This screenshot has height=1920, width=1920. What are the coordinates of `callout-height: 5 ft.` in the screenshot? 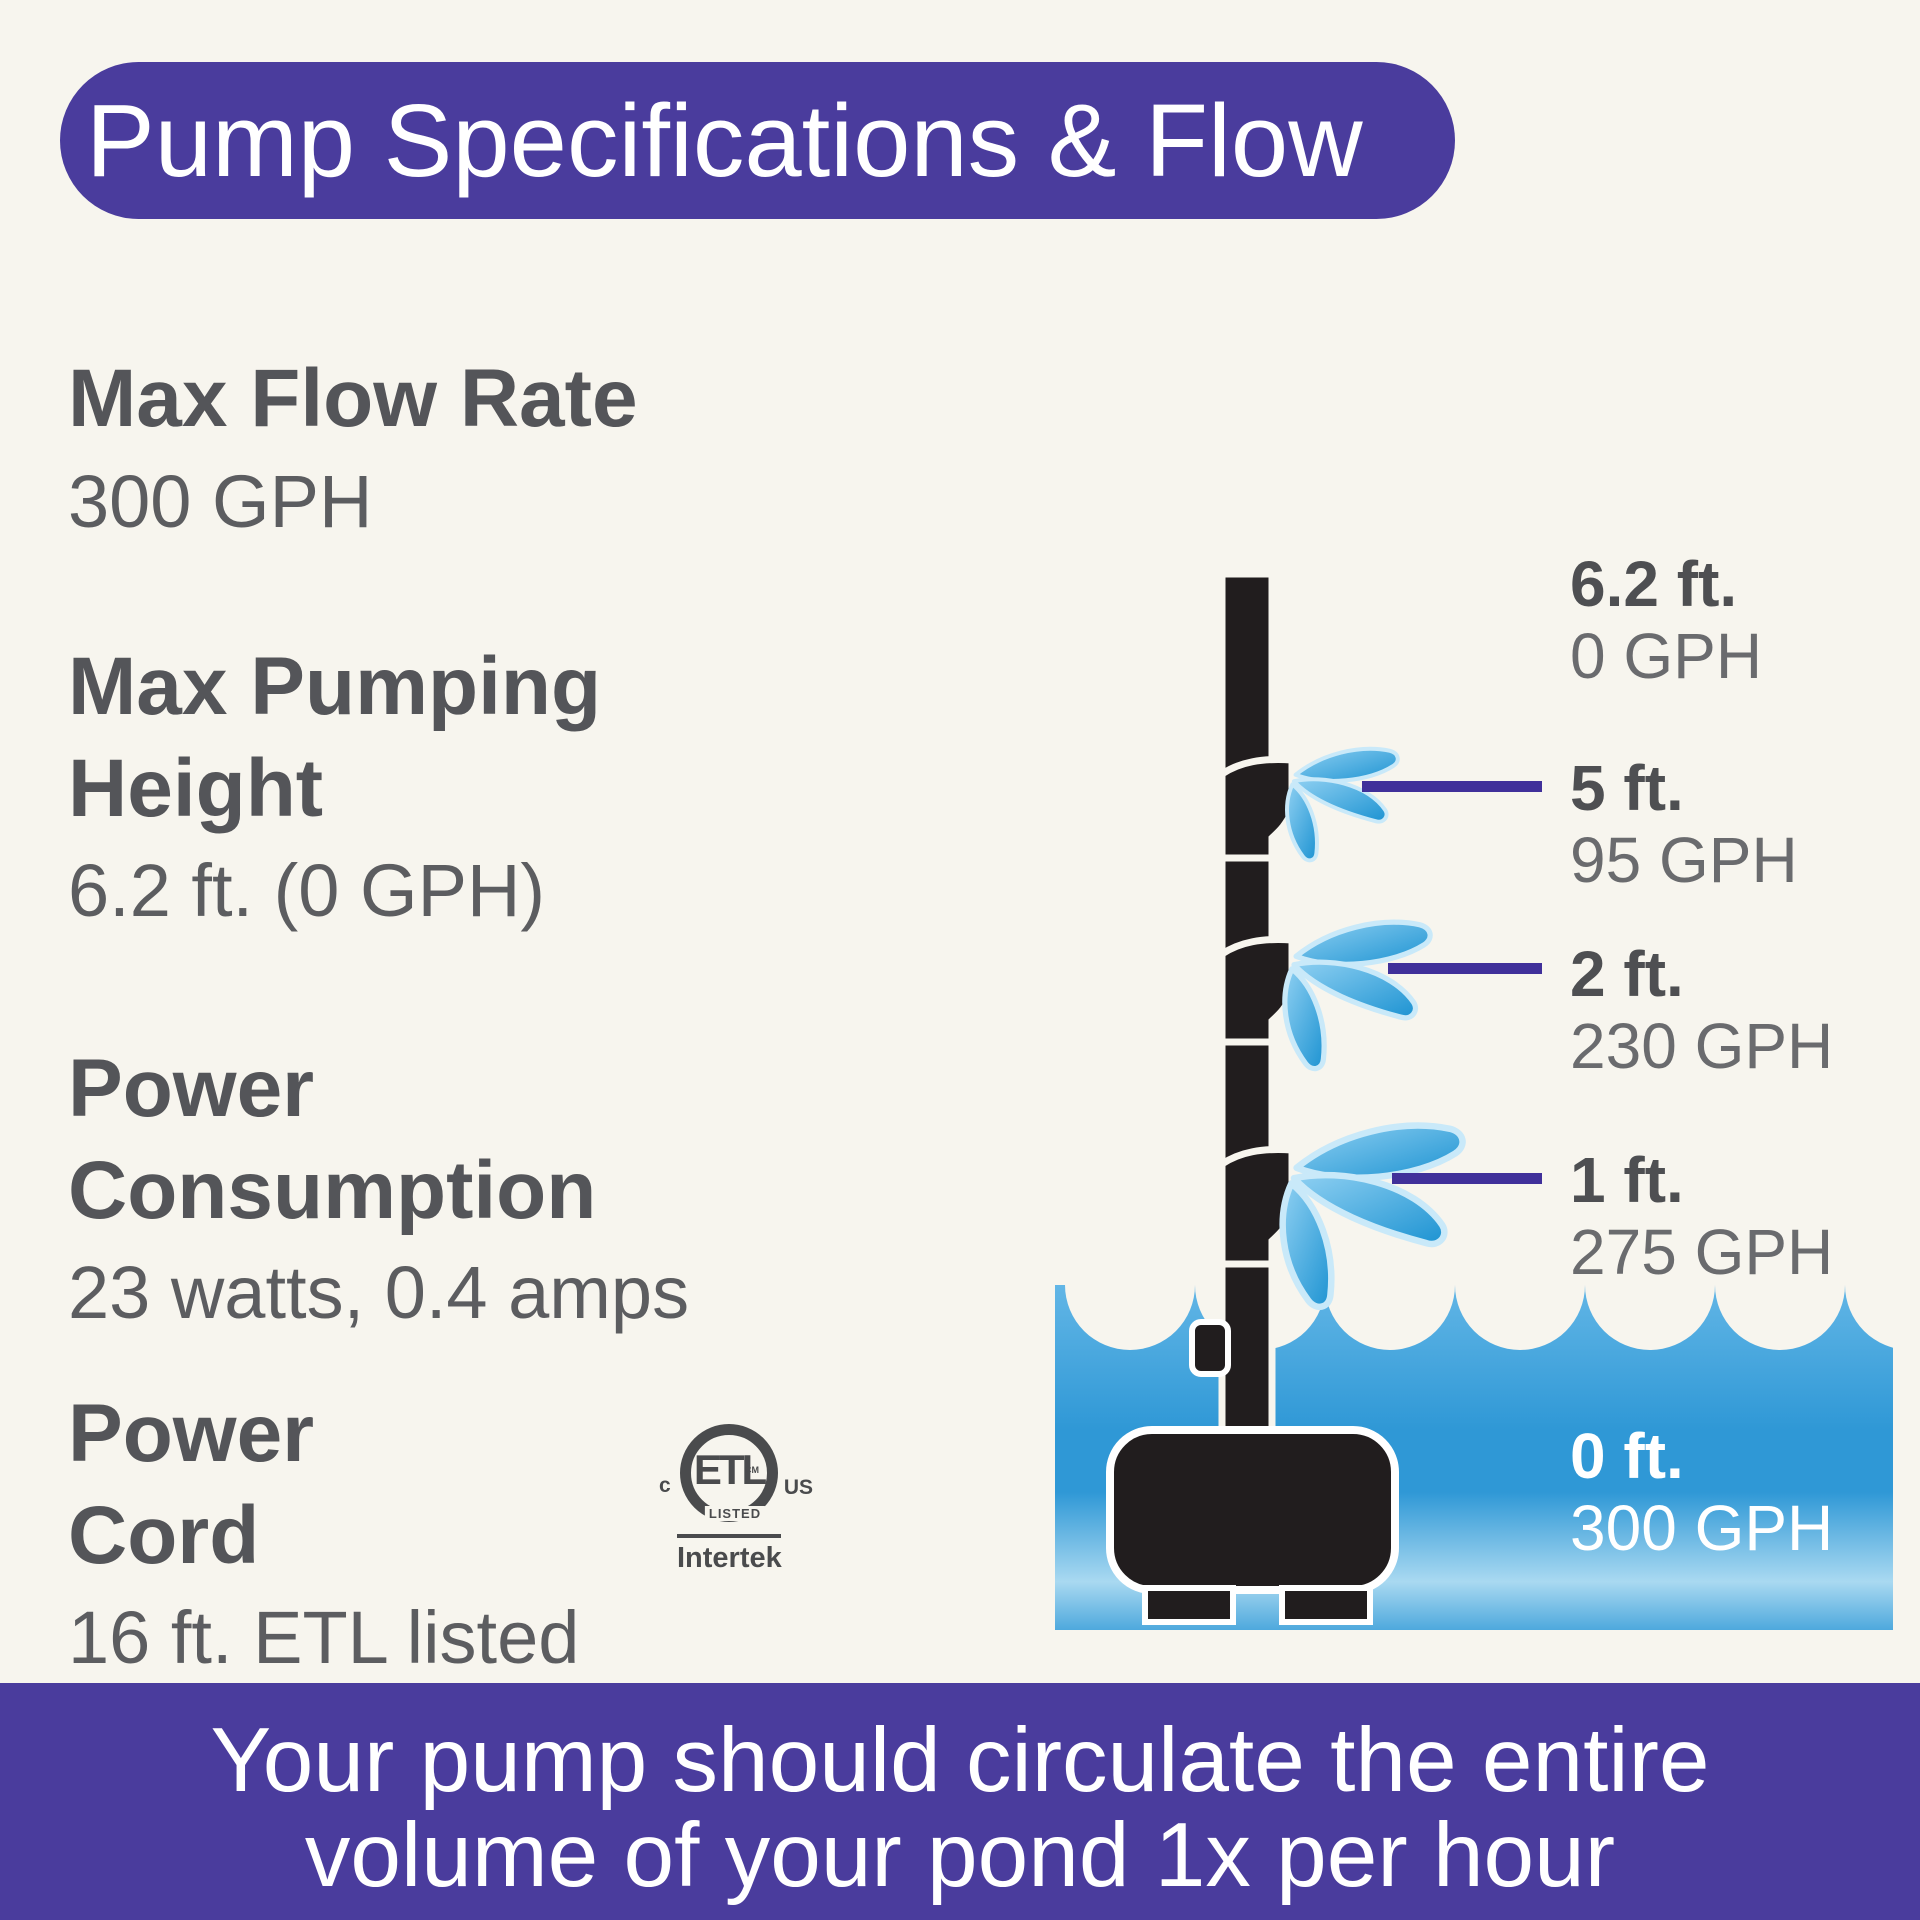 It's located at (1627, 788).